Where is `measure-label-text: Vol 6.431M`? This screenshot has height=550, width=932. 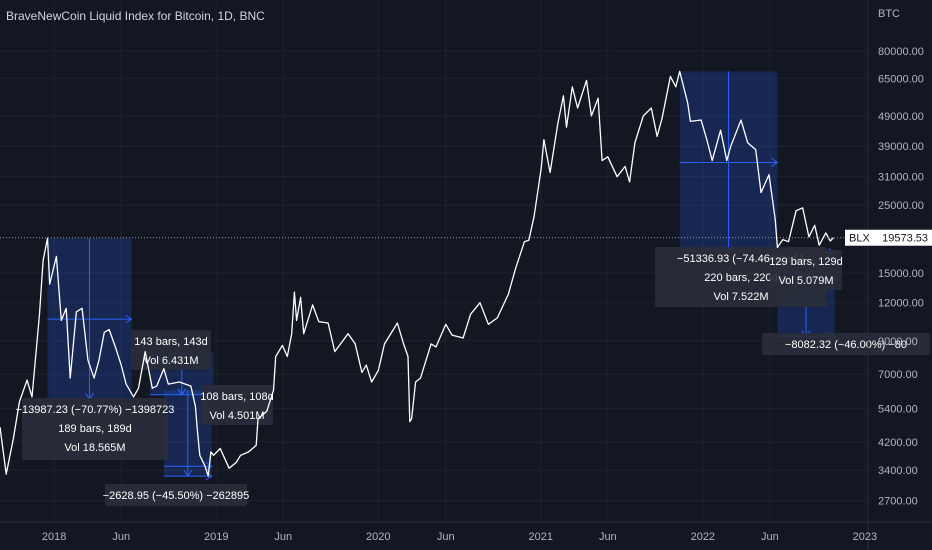 measure-label-text: Vol 6.431M is located at coordinates (170, 361).